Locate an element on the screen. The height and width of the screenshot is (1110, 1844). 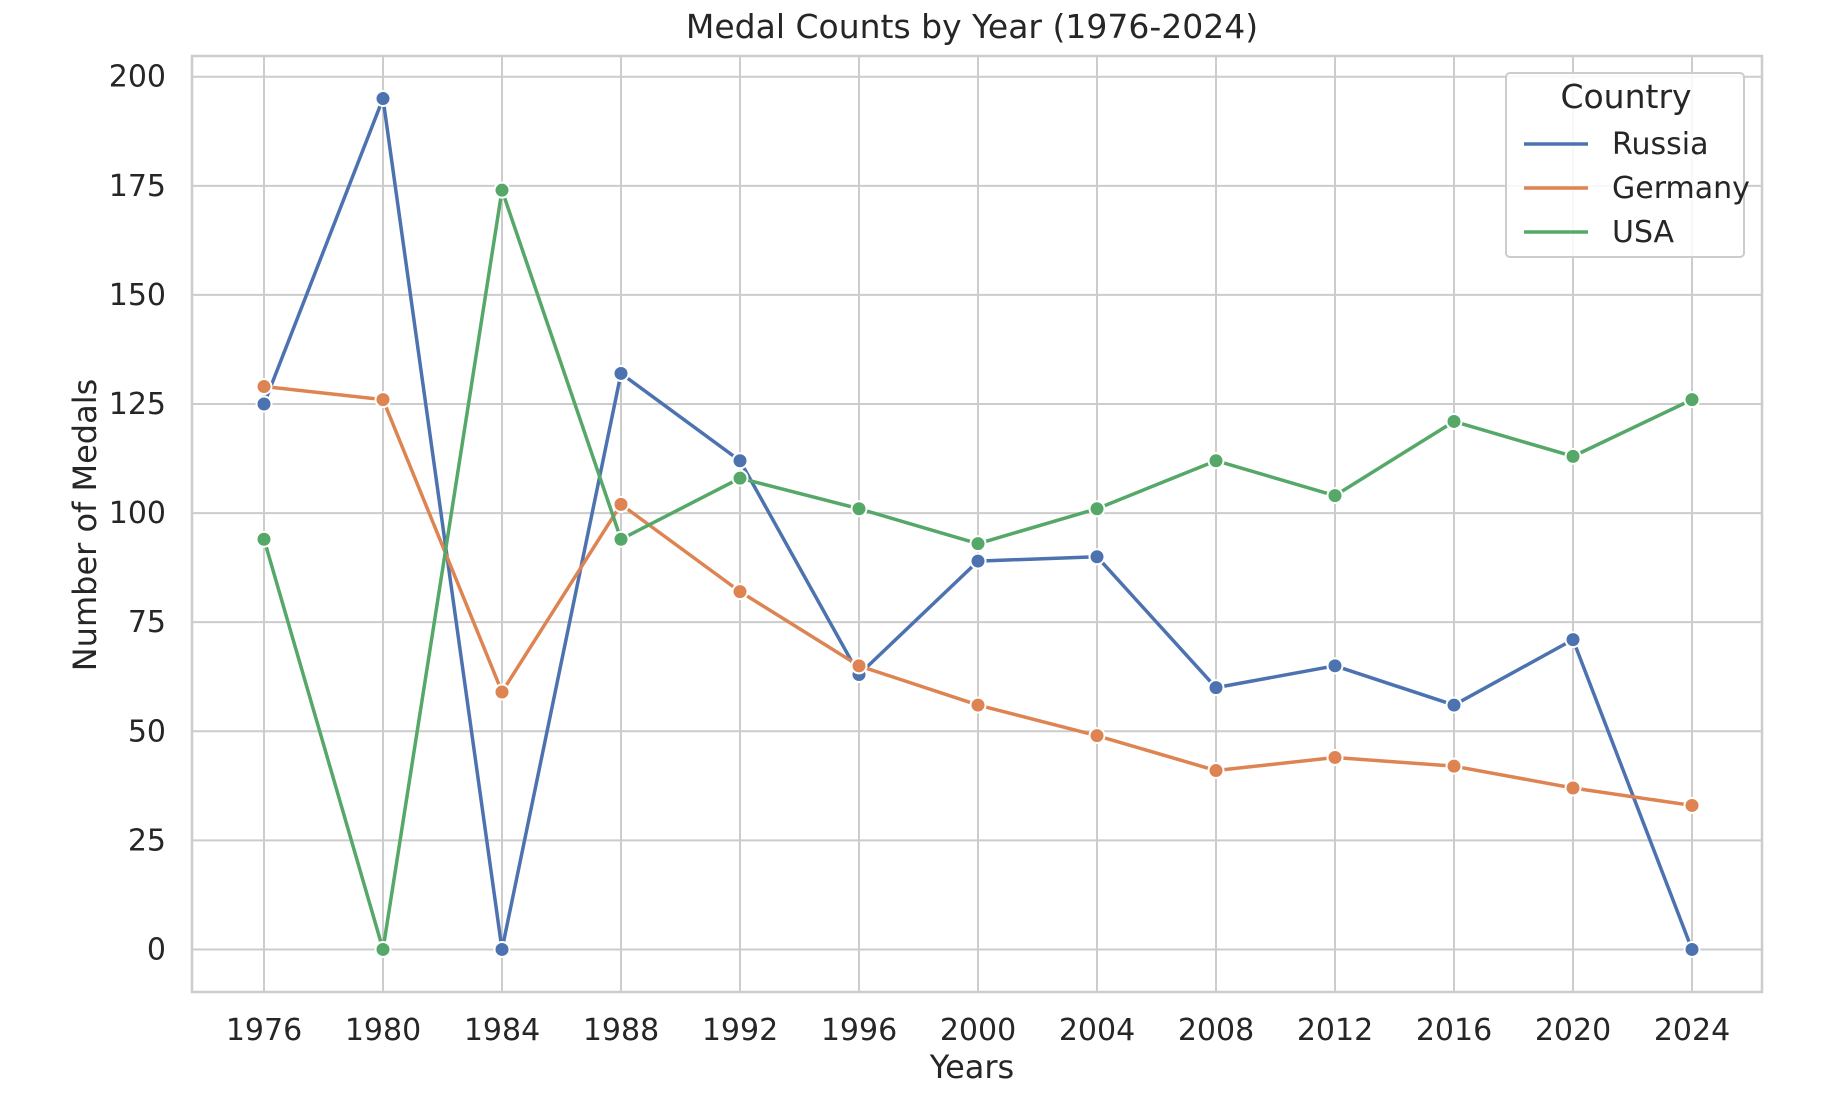
y-tick-label: 75 is located at coordinates (147, 622).